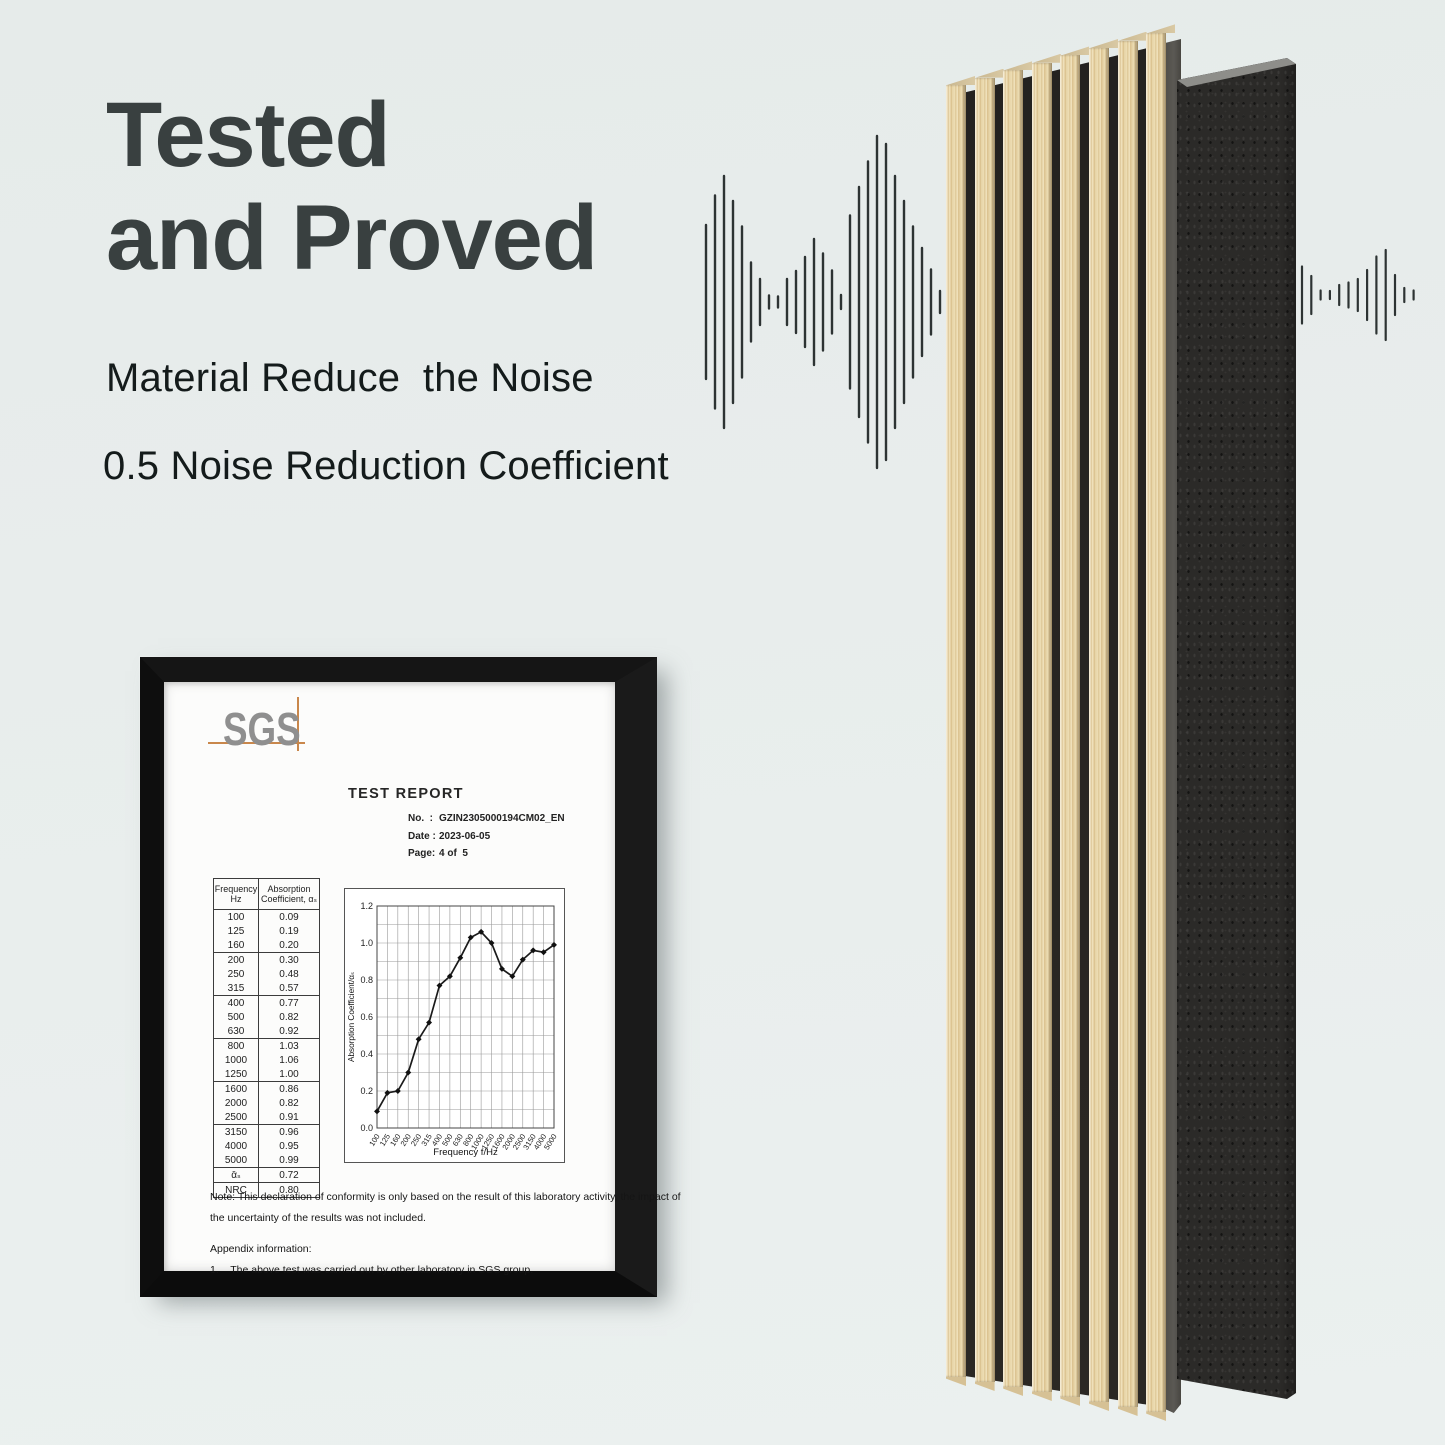  I want to click on cell-frequency: 4000, so click(236, 1146).